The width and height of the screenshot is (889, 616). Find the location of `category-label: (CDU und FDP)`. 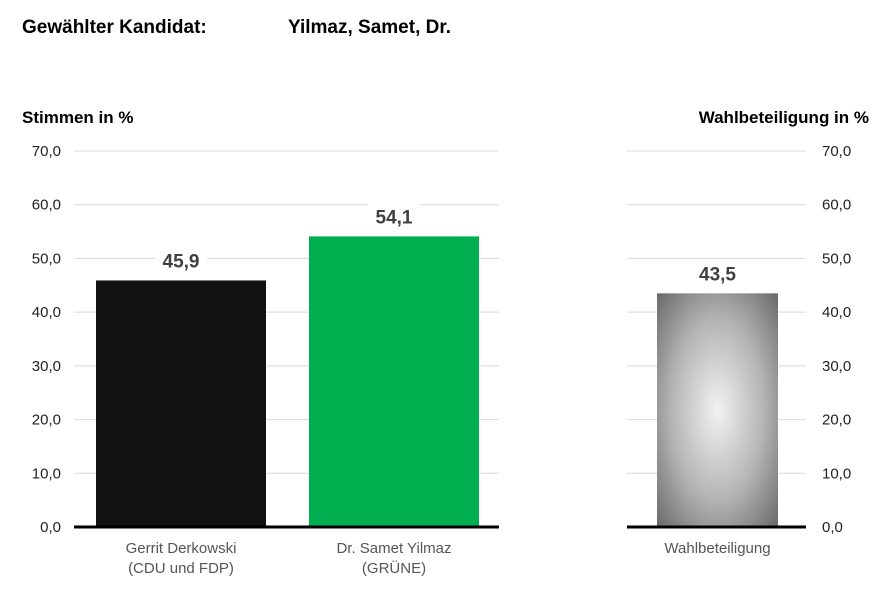

category-label: (CDU und FDP) is located at coordinates (181, 568).